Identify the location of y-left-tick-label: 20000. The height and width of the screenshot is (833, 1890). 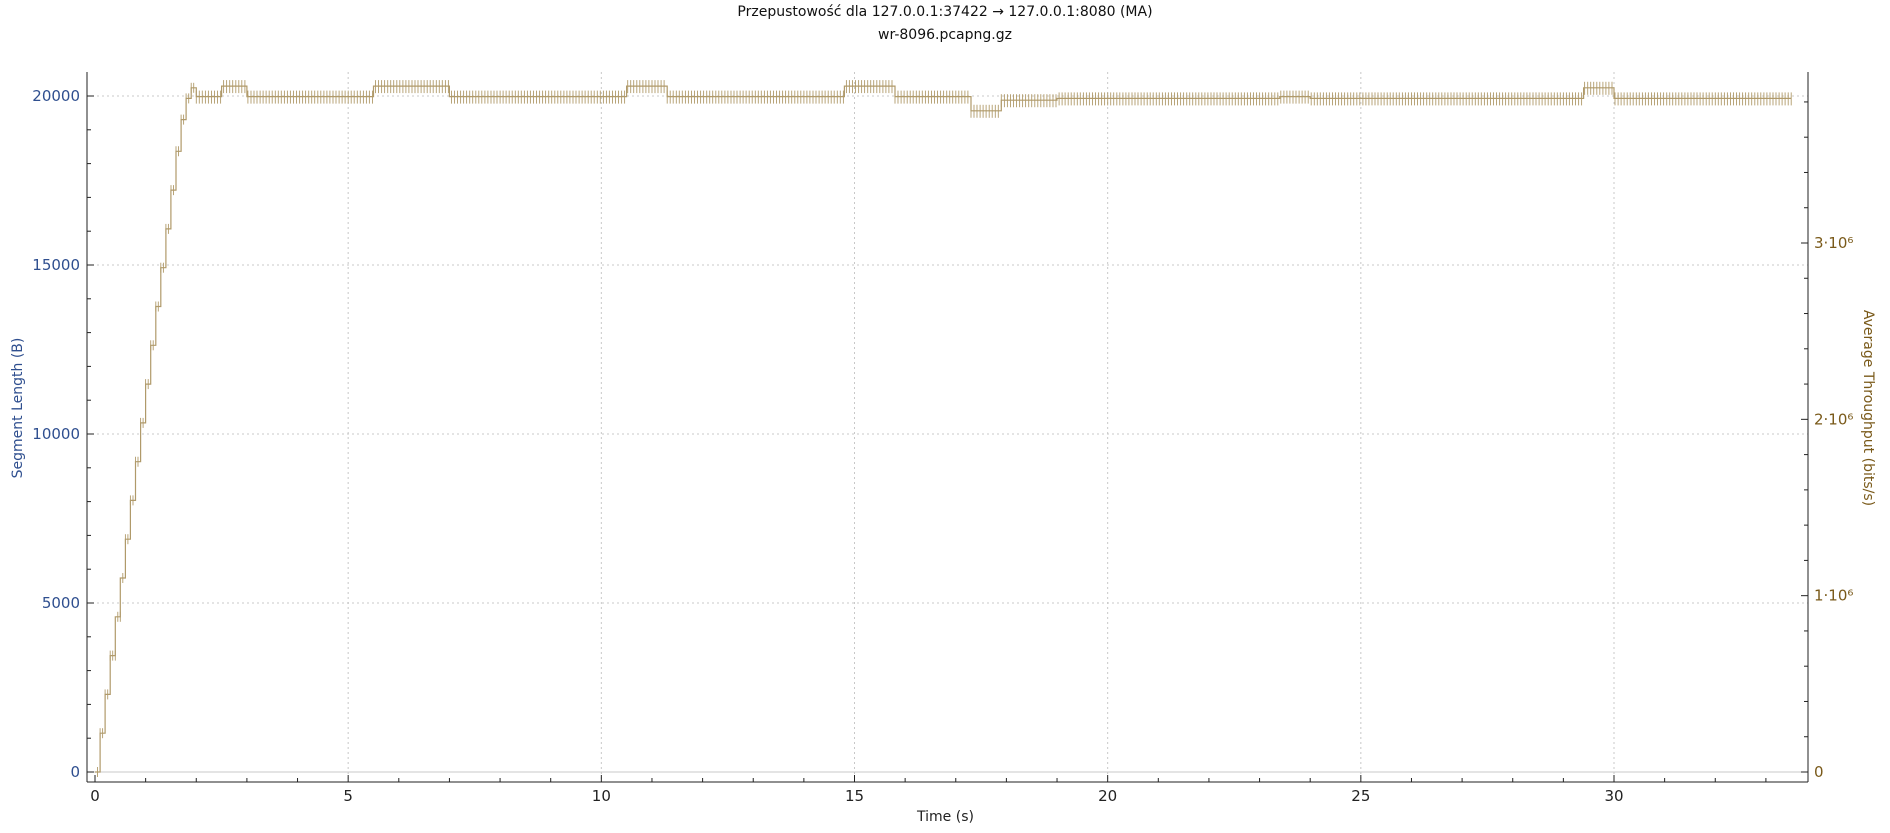
(56, 96).